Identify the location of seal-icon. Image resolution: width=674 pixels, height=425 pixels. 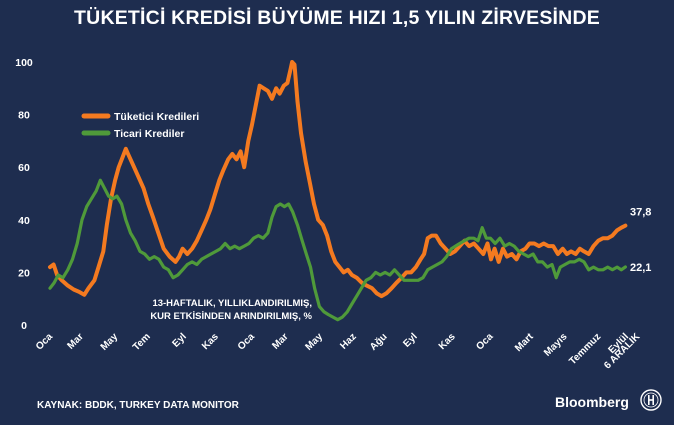
(651, 400).